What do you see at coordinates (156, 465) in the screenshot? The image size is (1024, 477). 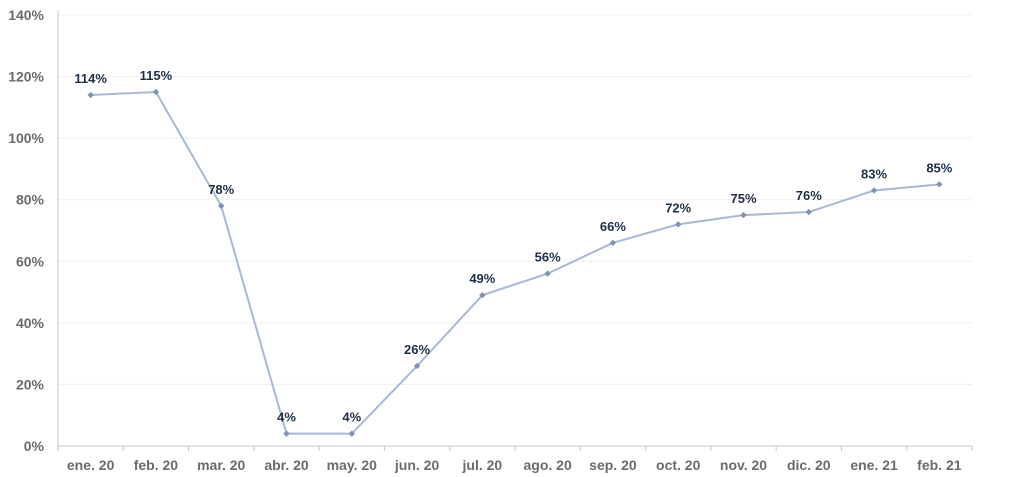 I see `x-tick-label: feb. 20` at bounding box center [156, 465].